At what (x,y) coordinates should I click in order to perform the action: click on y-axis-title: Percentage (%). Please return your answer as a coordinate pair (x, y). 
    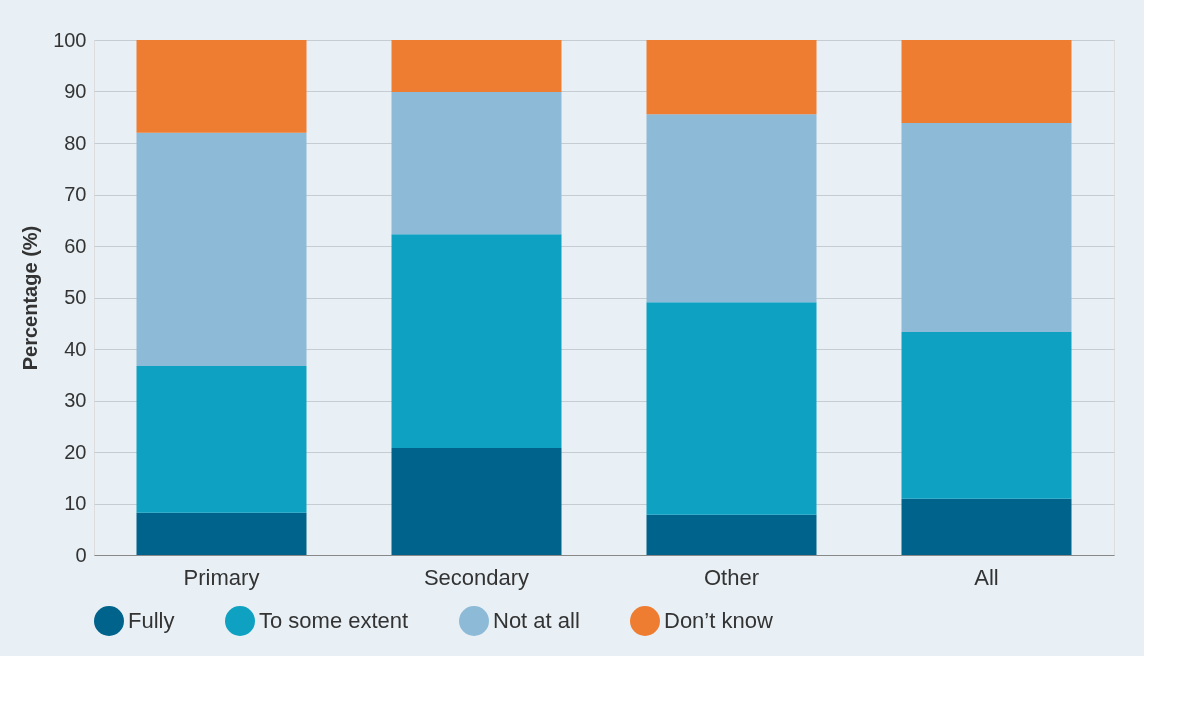
    Looking at the image, I should click on (30, 298).